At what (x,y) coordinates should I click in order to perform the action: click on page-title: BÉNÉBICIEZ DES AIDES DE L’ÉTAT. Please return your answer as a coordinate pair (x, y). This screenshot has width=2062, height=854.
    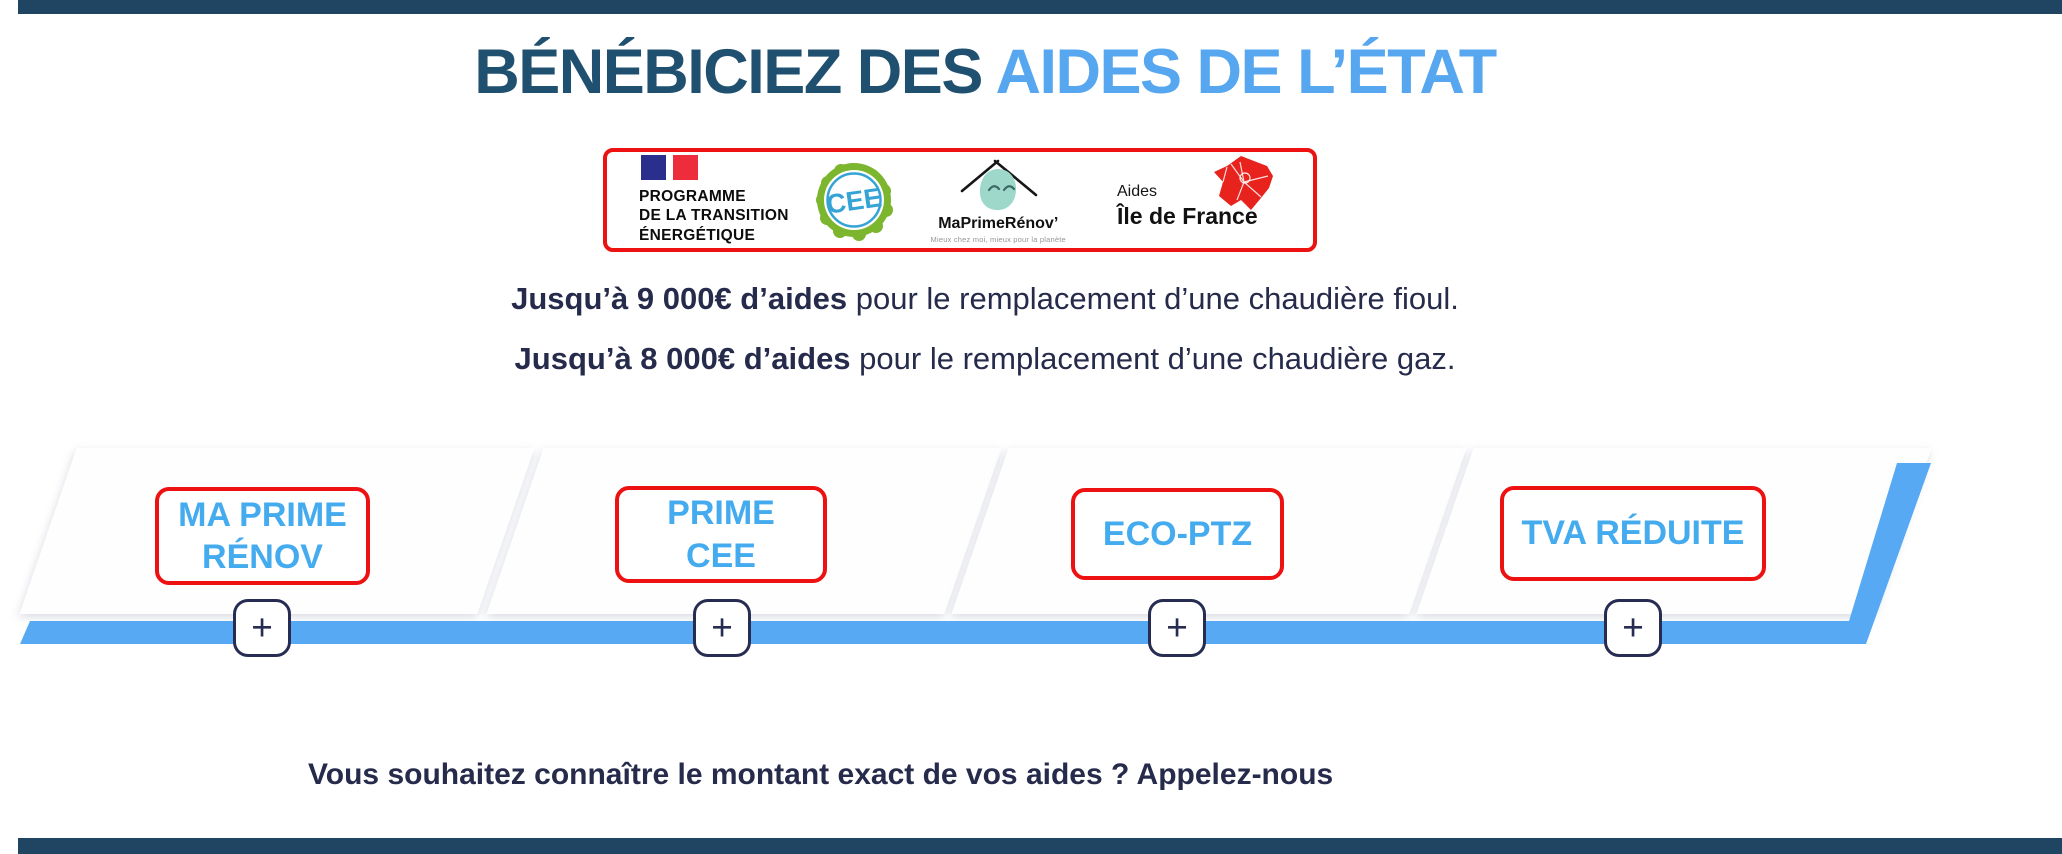
    Looking at the image, I should click on (985, 72).